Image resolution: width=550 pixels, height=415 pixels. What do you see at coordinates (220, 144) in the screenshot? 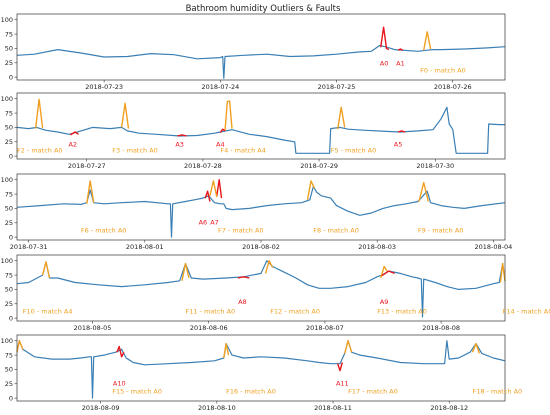
I see `outlier-annotation: A4` at bounding box center [220, 144].